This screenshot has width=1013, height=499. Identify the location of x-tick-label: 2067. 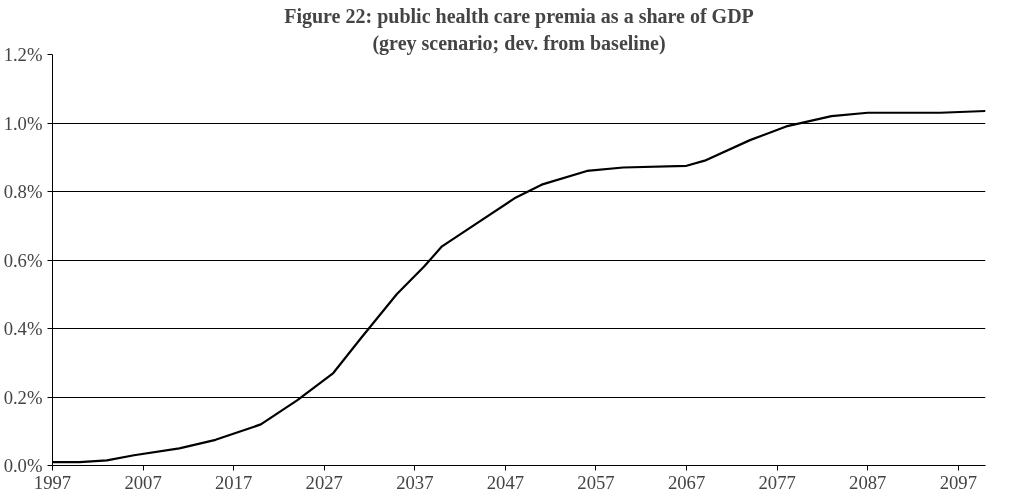
(686, 482).